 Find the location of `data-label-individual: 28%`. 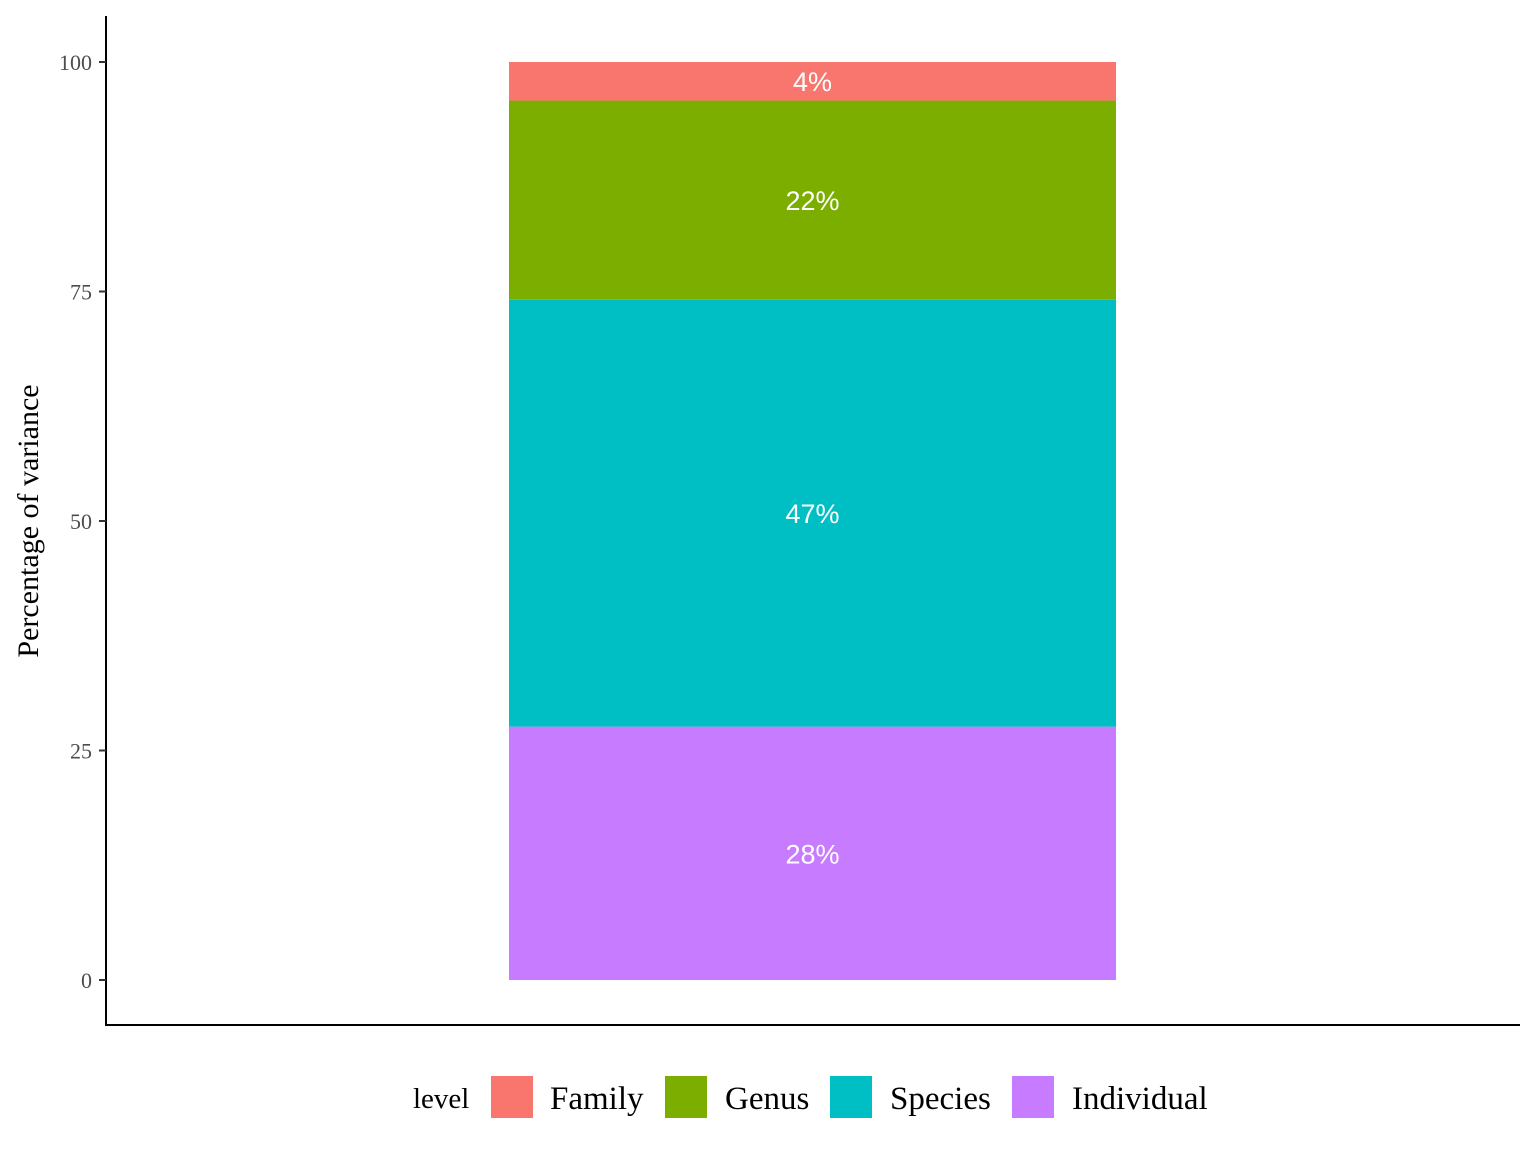

data-label-individual: 28% is located at coordinates (812, 854).